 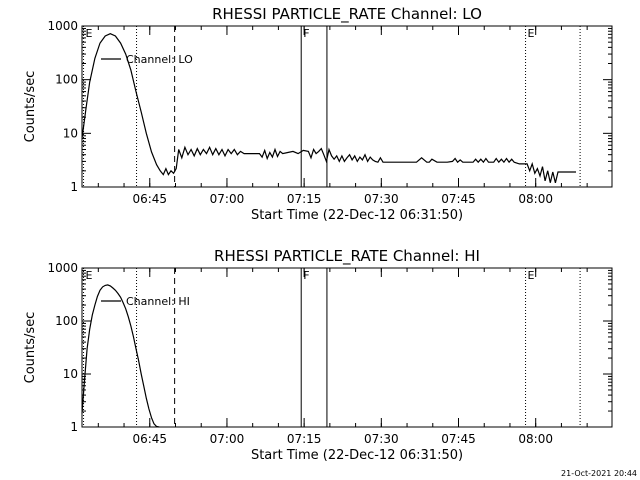 What do you see at coordinates (74, 427) in the screenshot?
I see `hi-y-tick-label: 1` at bounding box center [74, 427].